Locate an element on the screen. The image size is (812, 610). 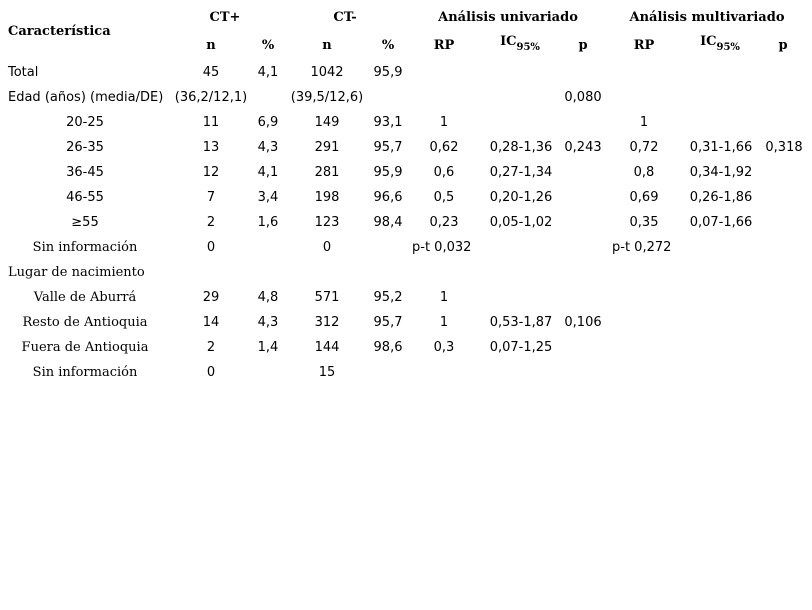
row-label: 46-55 is located at coordinates (85, 197).